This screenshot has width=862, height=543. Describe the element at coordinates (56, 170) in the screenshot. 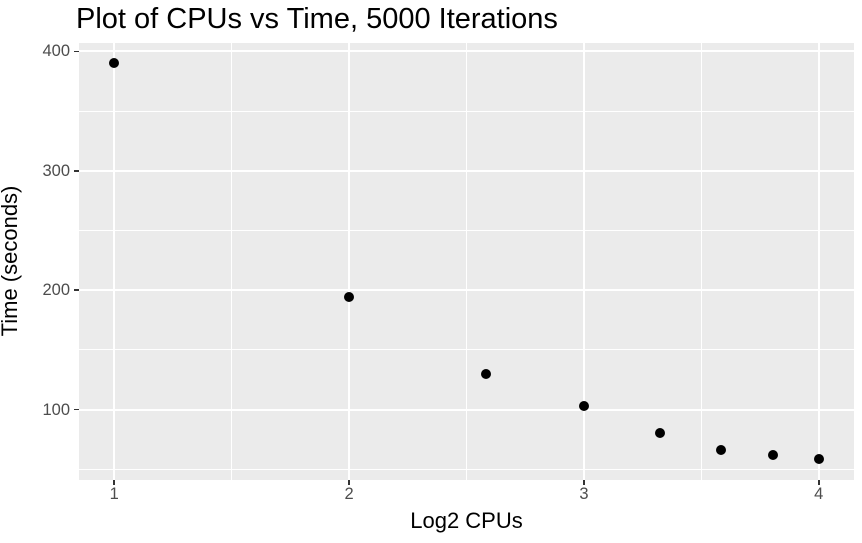

I see `y-tick-label: 300` at that location.